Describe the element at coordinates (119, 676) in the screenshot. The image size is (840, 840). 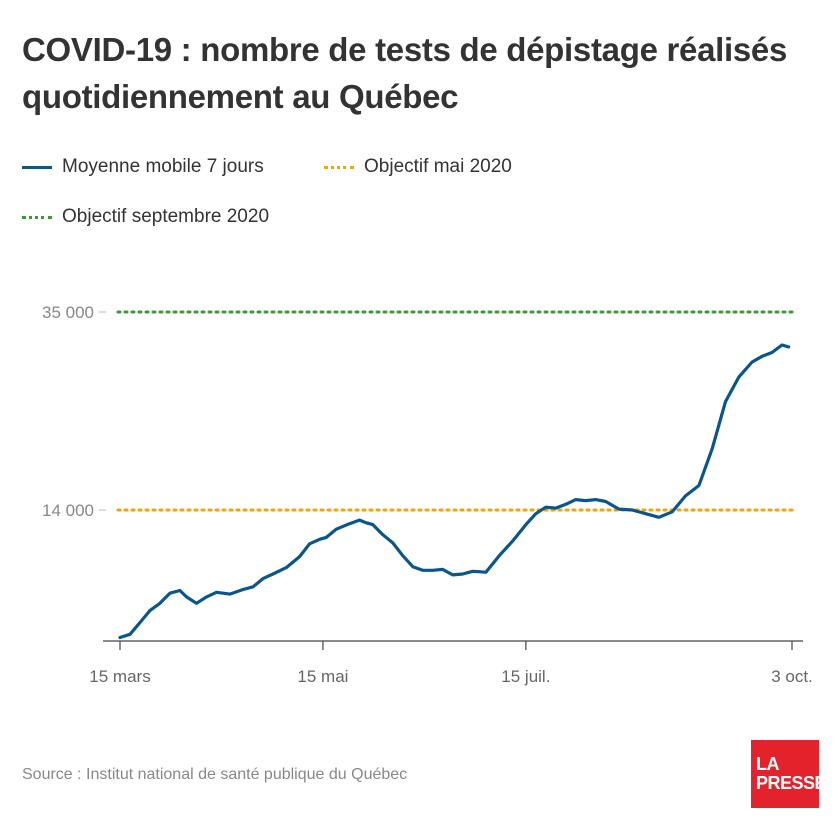
I see `x-tick-label-0: 15 mars` at that location.